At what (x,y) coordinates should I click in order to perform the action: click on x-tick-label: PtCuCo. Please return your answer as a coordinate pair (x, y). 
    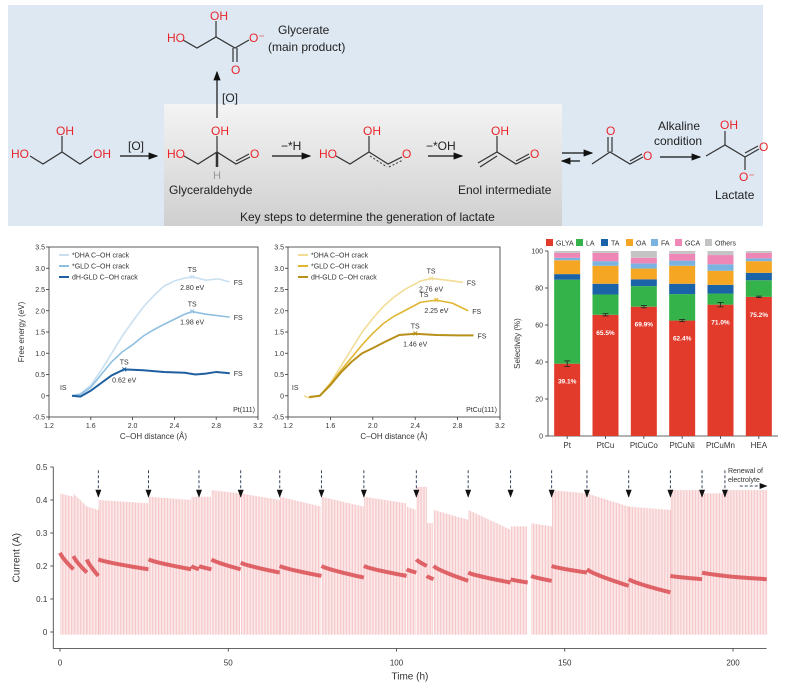
    Looking at the image, I should click on (644, 445).